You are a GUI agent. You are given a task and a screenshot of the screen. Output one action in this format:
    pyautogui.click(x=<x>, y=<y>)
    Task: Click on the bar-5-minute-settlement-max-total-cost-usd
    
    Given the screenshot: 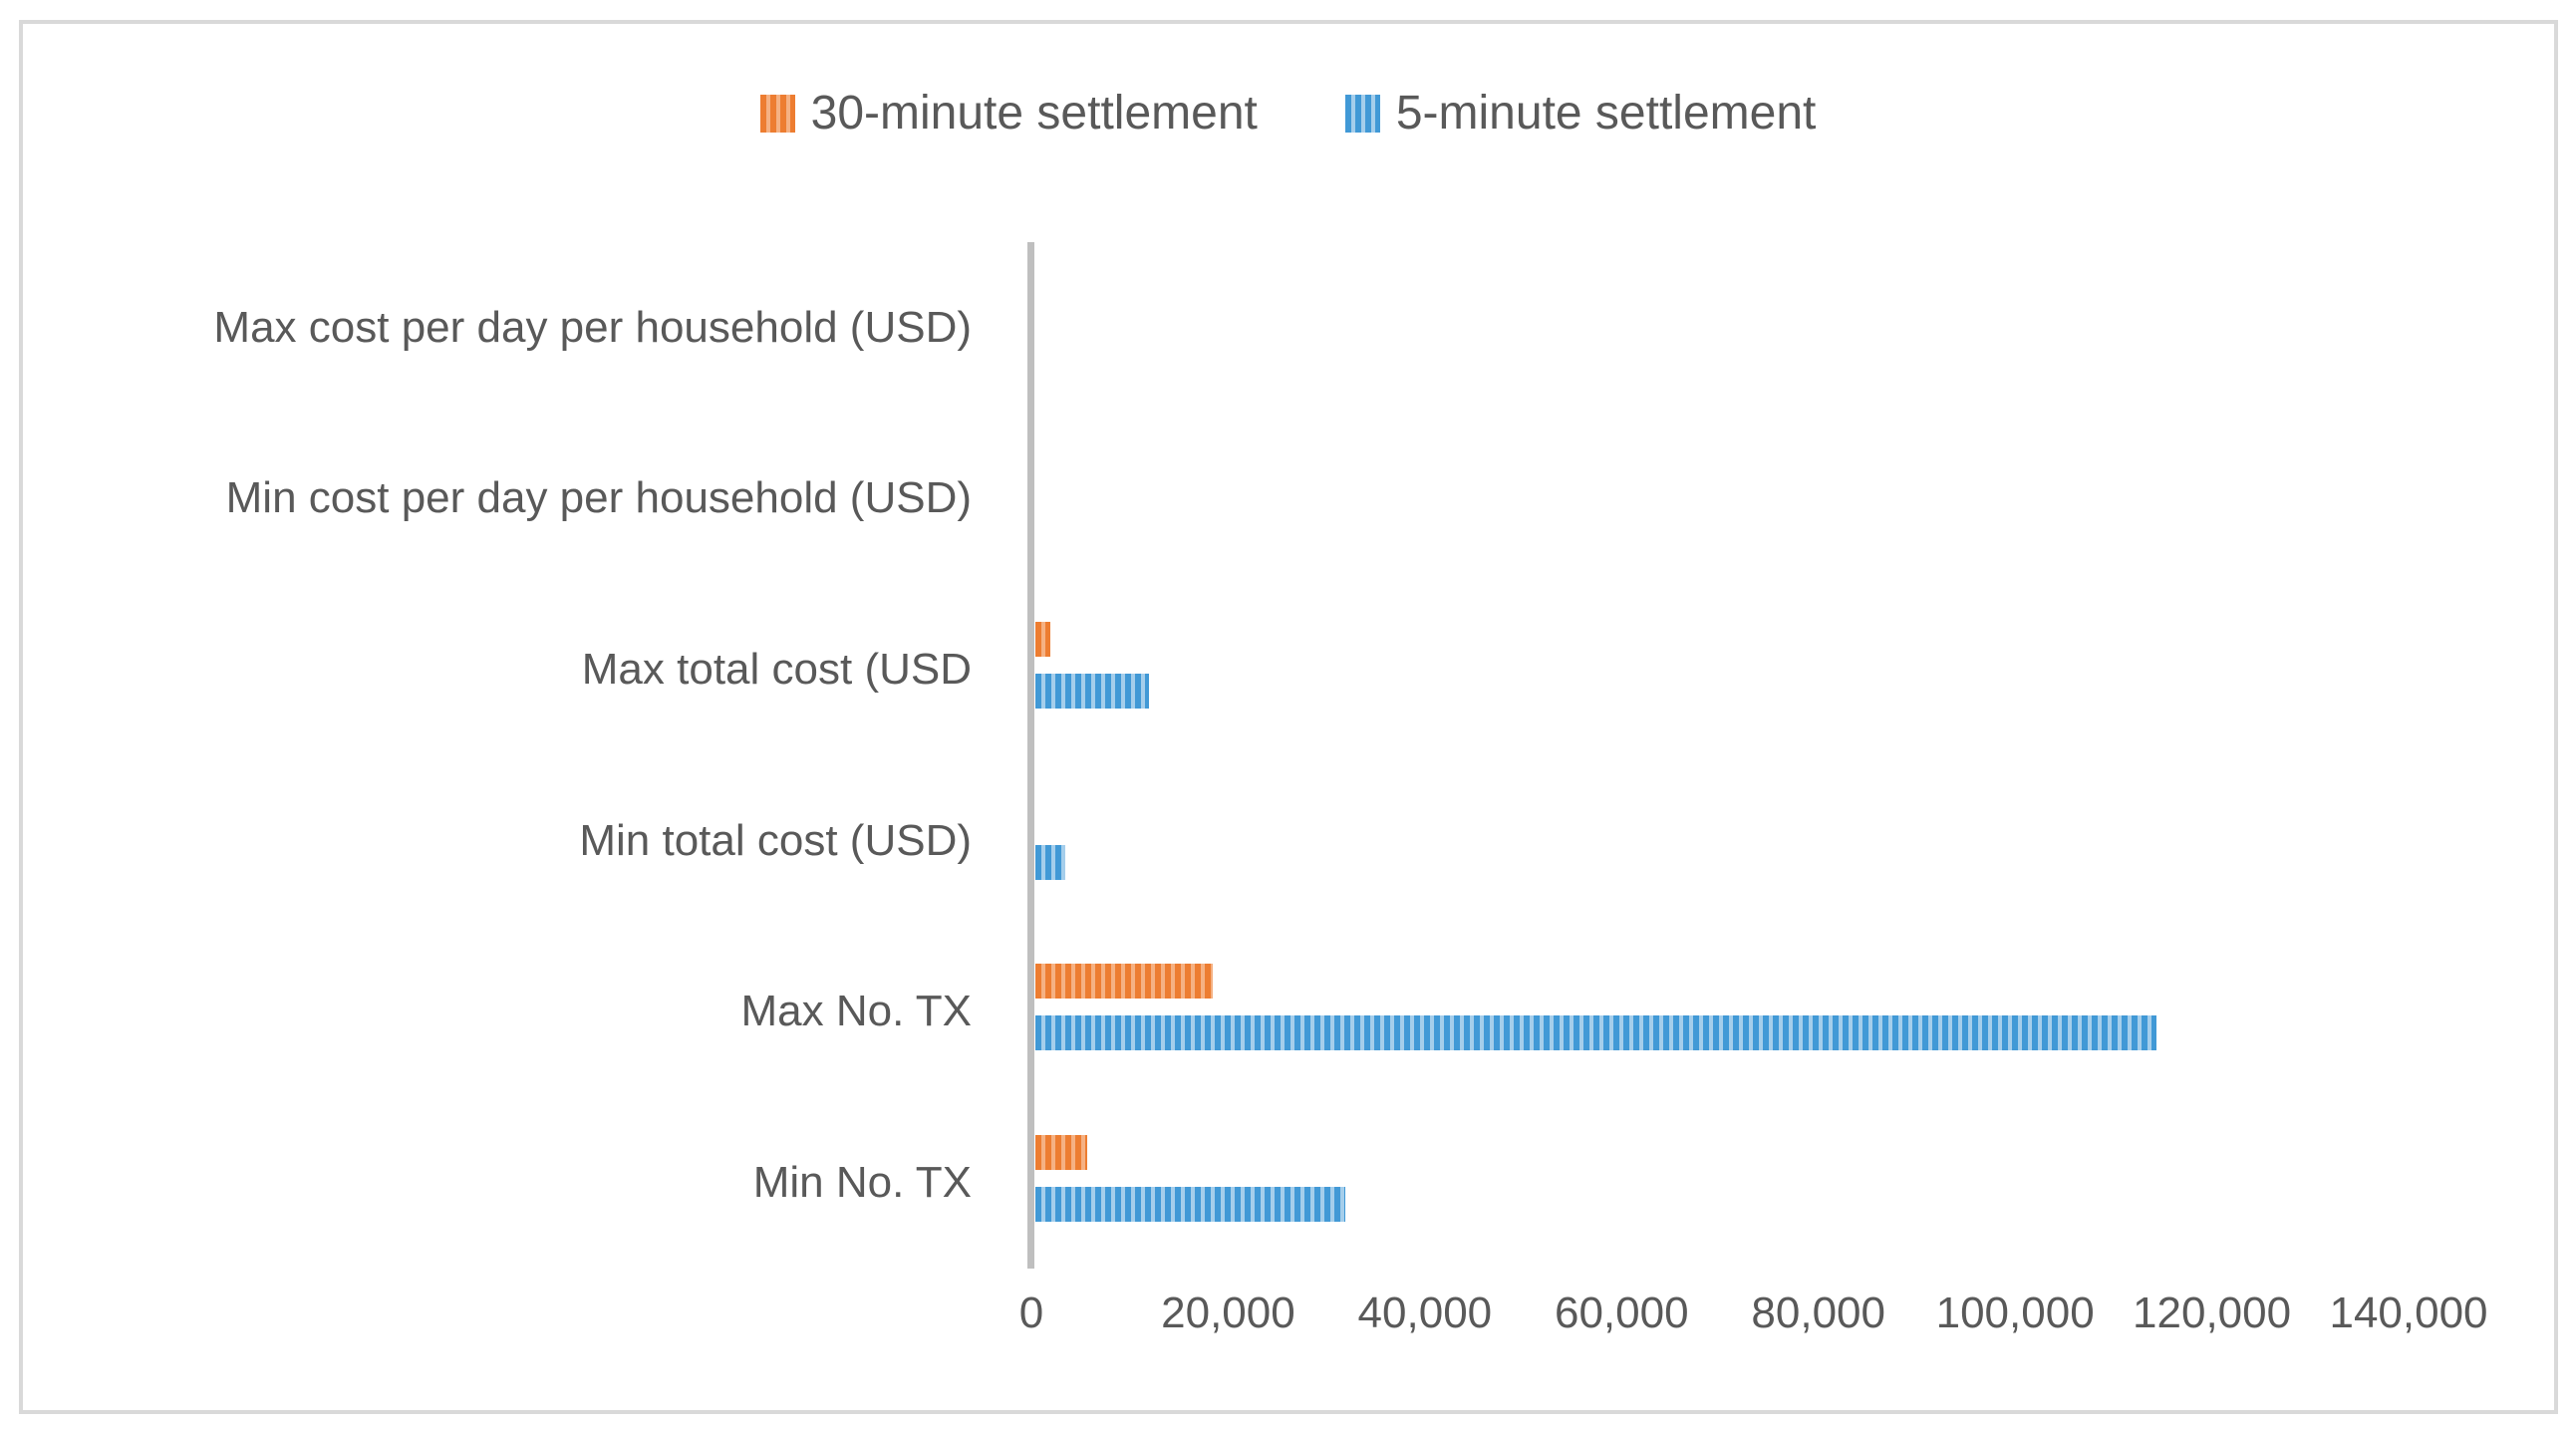 What is the action you would take?
    pyautogui.click(x=1092, y=692)
    